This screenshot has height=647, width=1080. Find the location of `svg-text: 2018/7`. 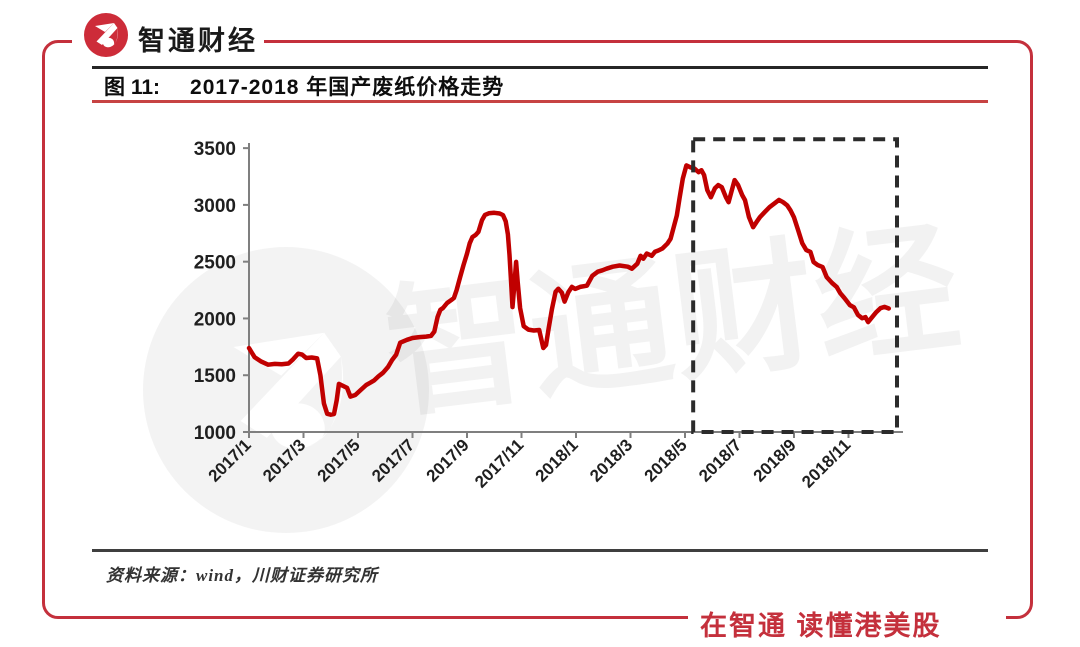

svg-text: 2018/7 is located at coordinates (720, 460).